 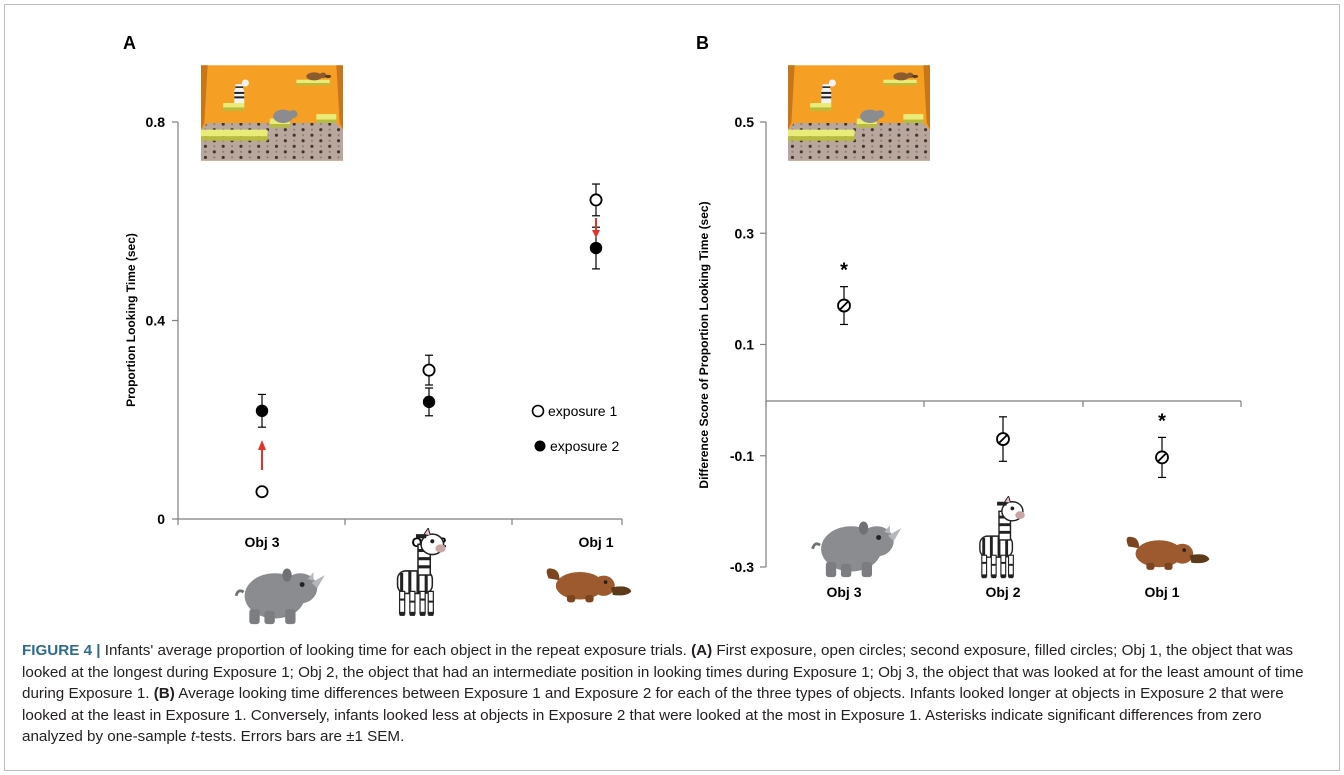 I want to click on caption-t-italic: t, so click(x=193, y=736).